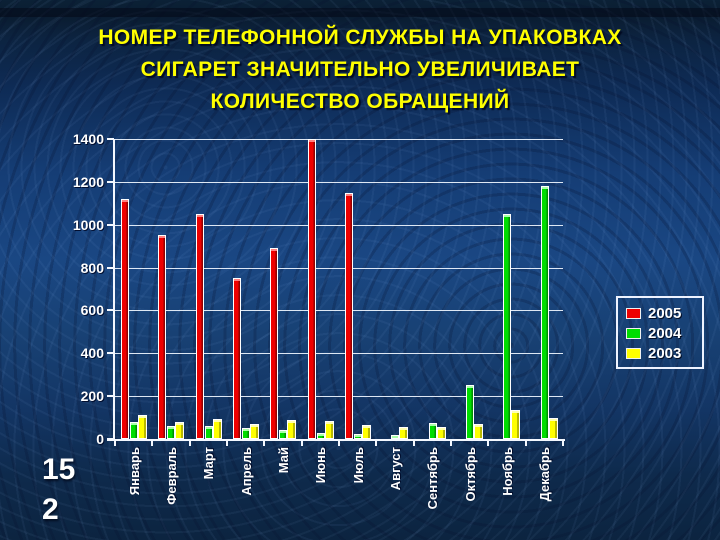  Describe the element at coordinates (360, 12) in the screenshot. I see `top-dark-band` at that location.